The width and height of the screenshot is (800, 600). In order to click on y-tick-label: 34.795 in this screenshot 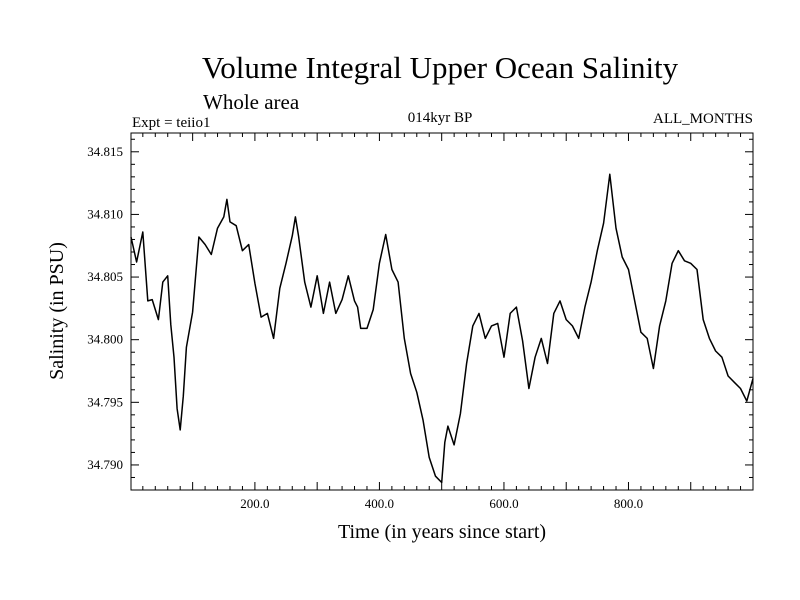, I will do `click(105, 401)`.